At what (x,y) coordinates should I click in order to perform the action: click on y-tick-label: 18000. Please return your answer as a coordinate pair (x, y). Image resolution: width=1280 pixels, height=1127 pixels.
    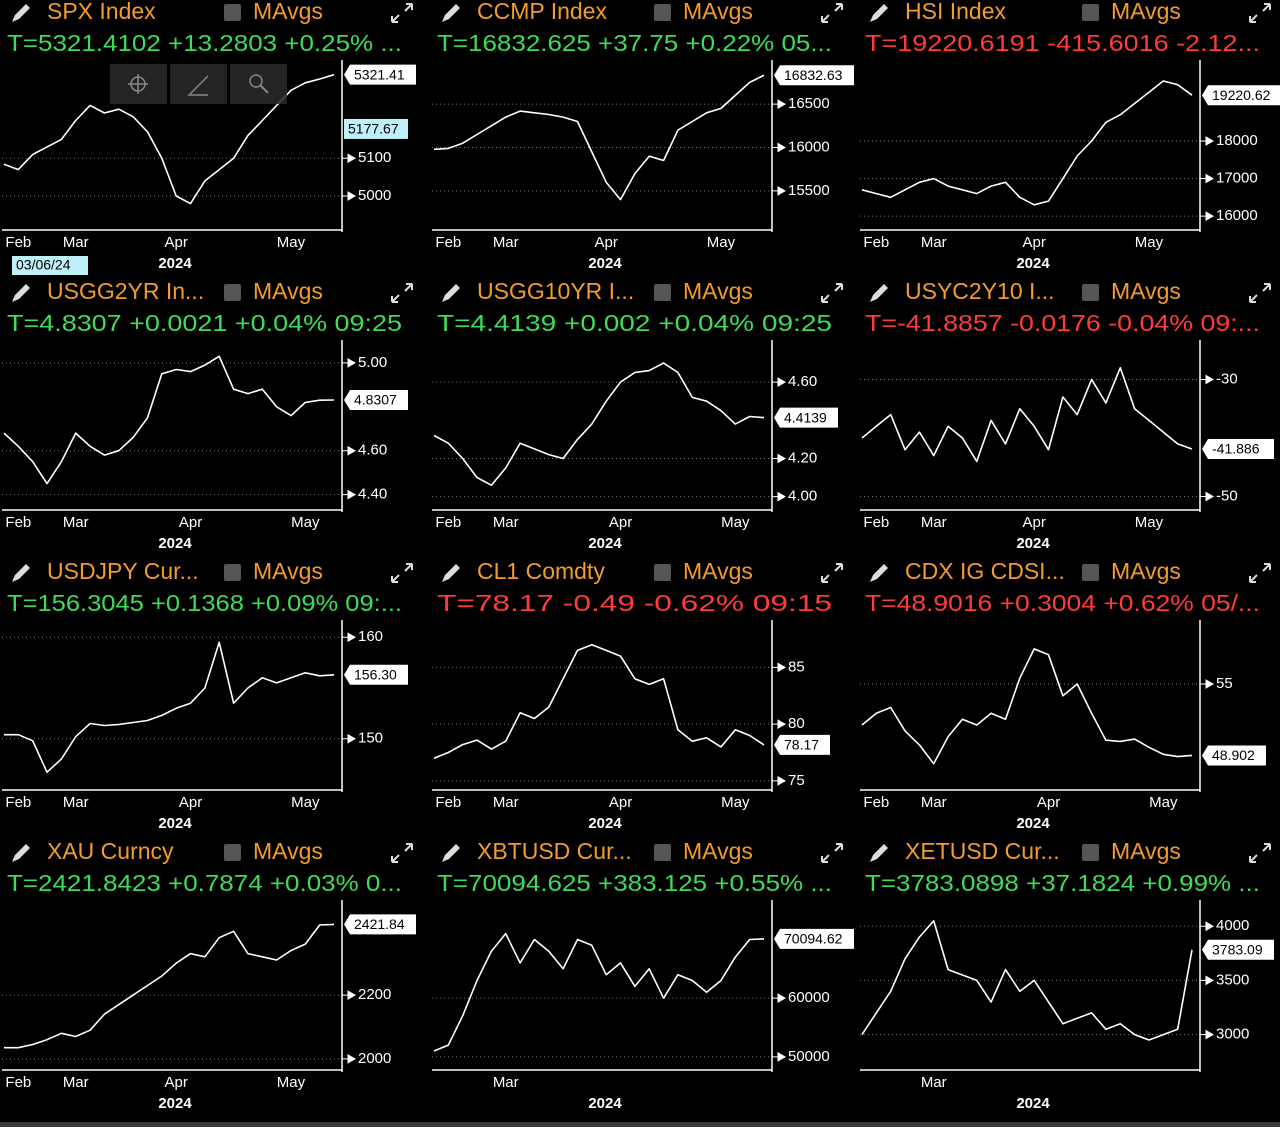
    Looking at the image, I should click on (1237, 140).